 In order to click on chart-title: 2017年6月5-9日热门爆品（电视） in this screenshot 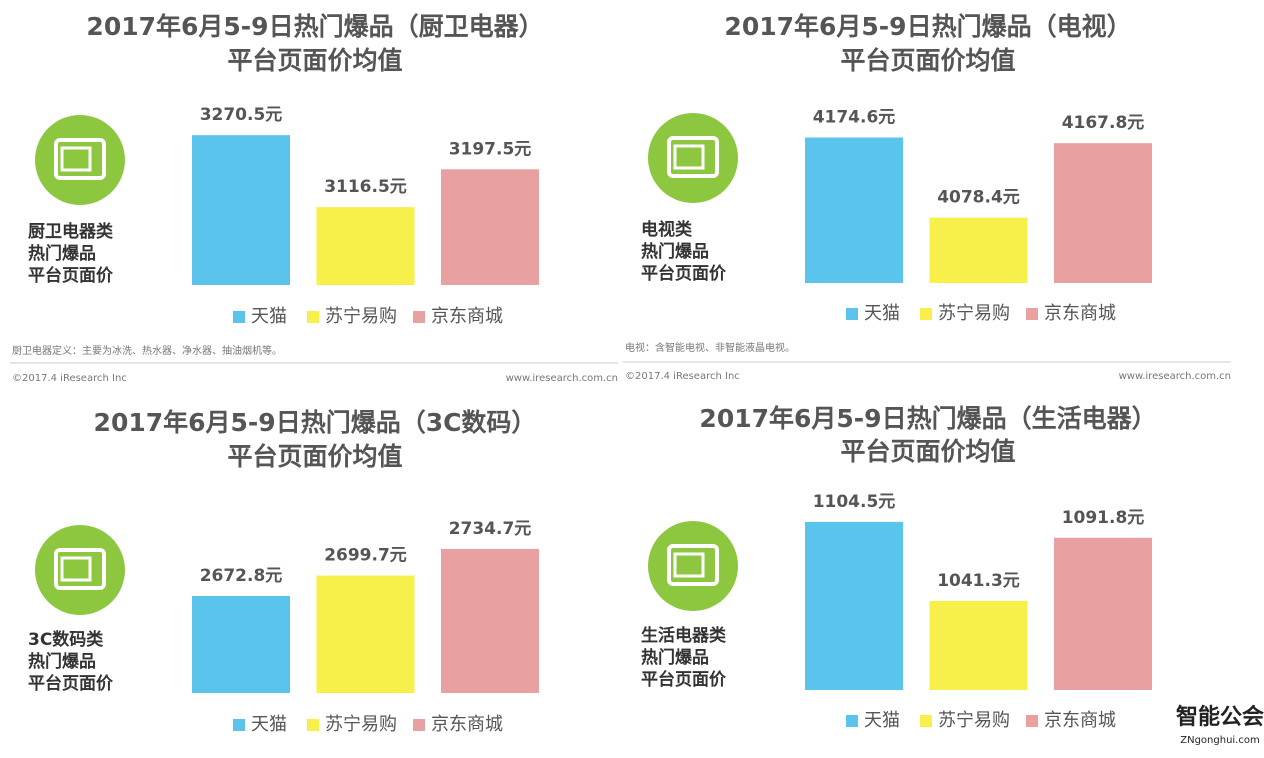, I will do `click(927, 26)`.